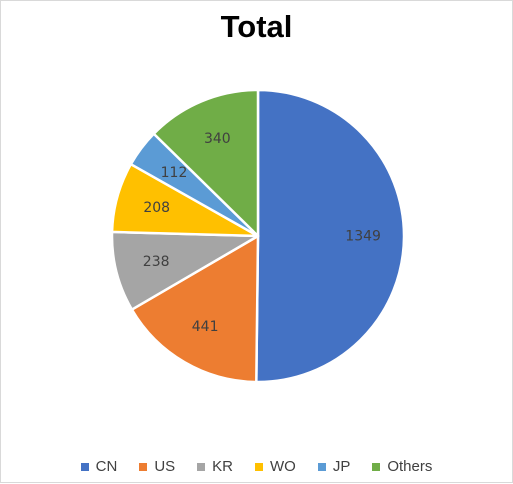 The width and height of the screenshot is (513, 484). I want to click on legend-item-jp: JP, so click(334, 466).